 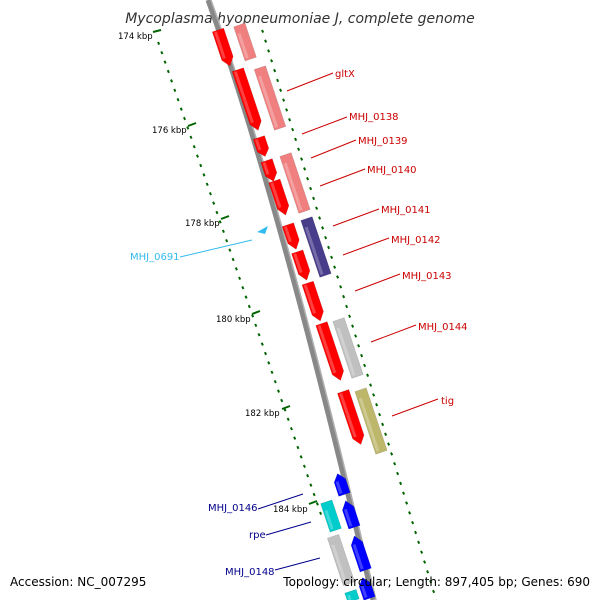 What do you see at coordinates (427, 276) in the screenshot?
I see `gene-label-mhj-0143: MHJ_0143` at bounding box center [427, 276].